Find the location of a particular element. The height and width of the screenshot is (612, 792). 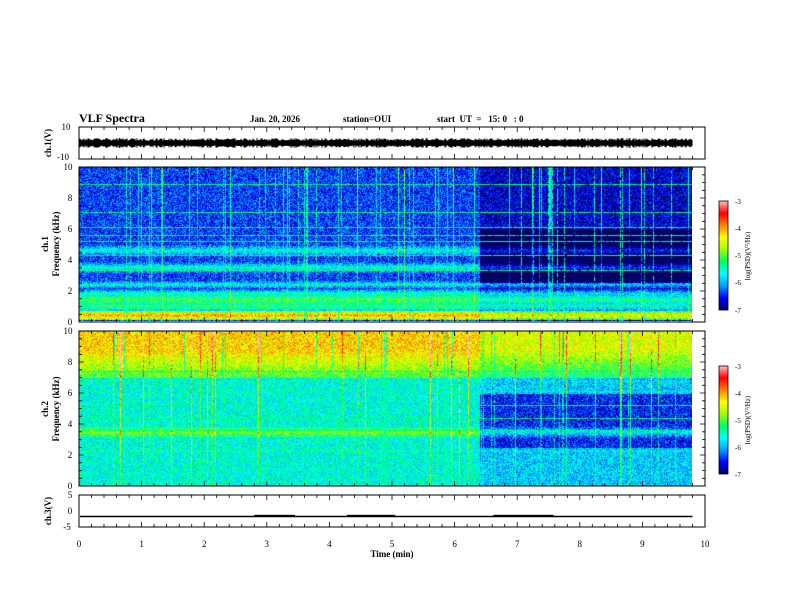

x-tick-label-1: 1 is located at coordinates (141, 544).